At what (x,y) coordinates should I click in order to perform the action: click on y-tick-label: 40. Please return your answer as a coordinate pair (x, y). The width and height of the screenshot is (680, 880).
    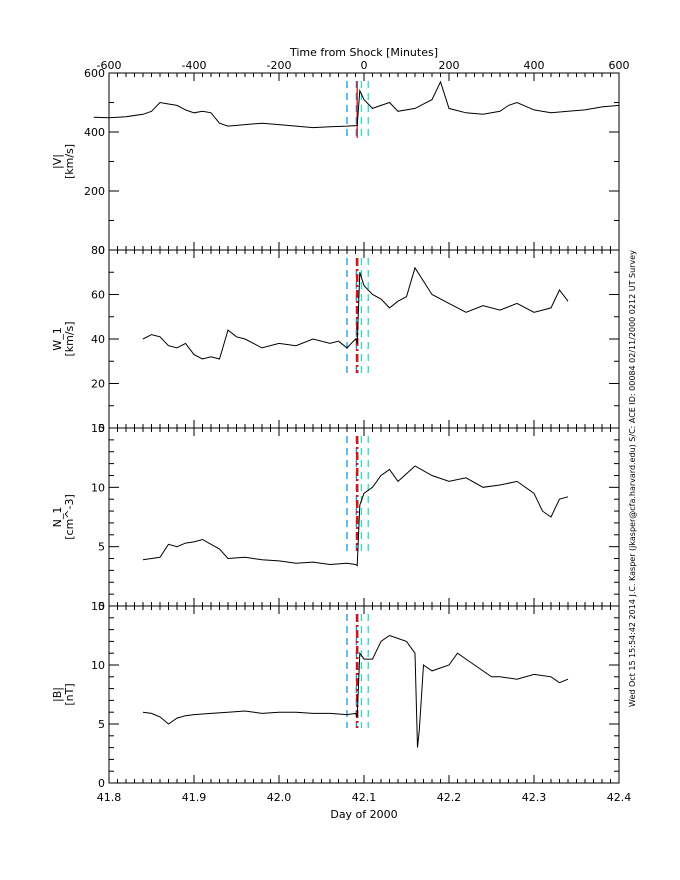
    Looking at the image, I should click on (98, 339).